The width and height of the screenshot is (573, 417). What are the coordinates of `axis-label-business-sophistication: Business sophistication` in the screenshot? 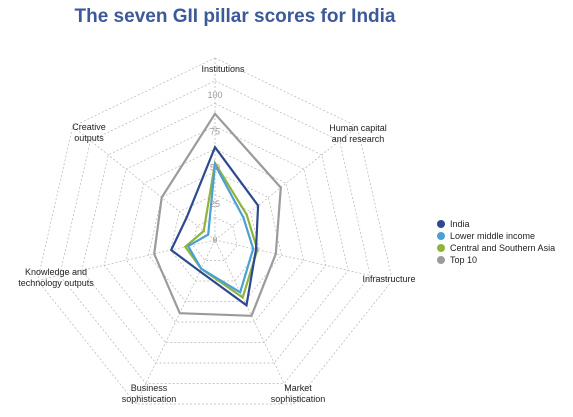 It's located at (149, 393).